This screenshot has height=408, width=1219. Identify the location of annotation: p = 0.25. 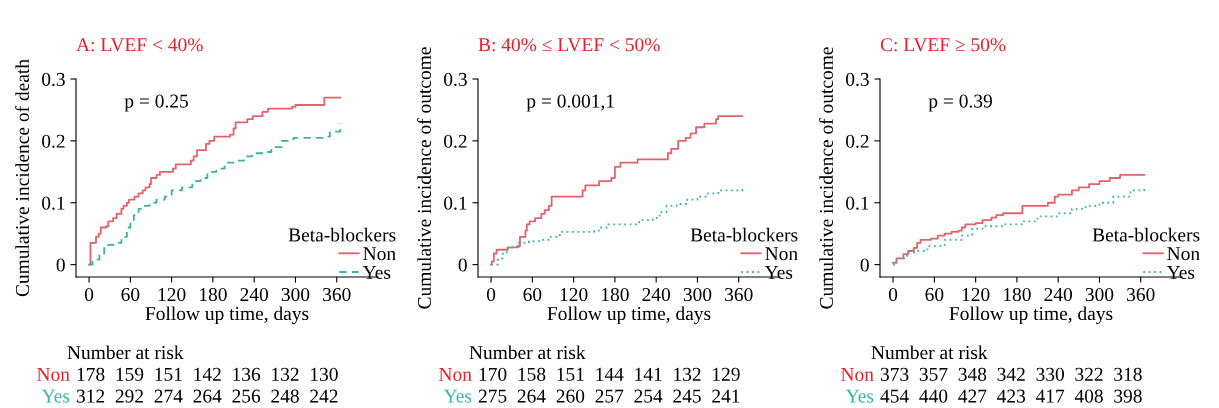
(156, 103).